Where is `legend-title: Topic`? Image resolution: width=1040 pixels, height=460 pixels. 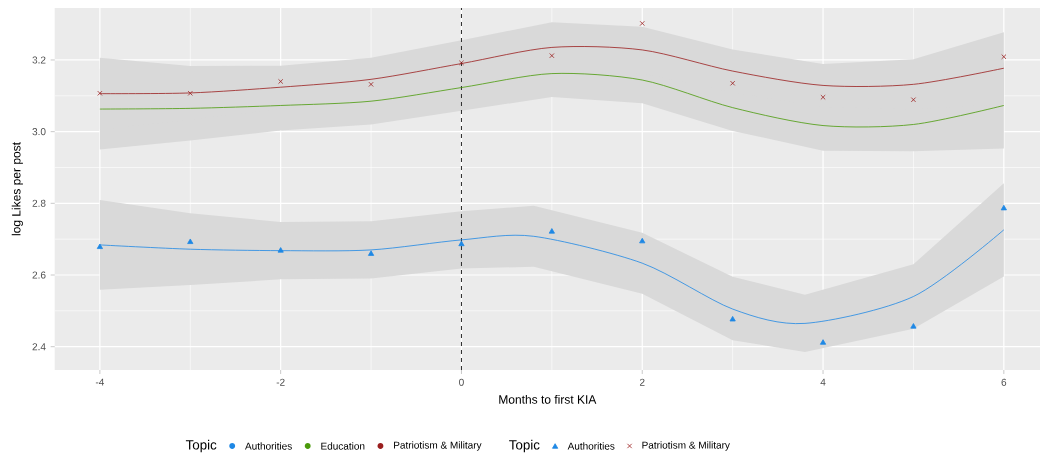
legend-title: Topic is located at coordinates (201, 446).